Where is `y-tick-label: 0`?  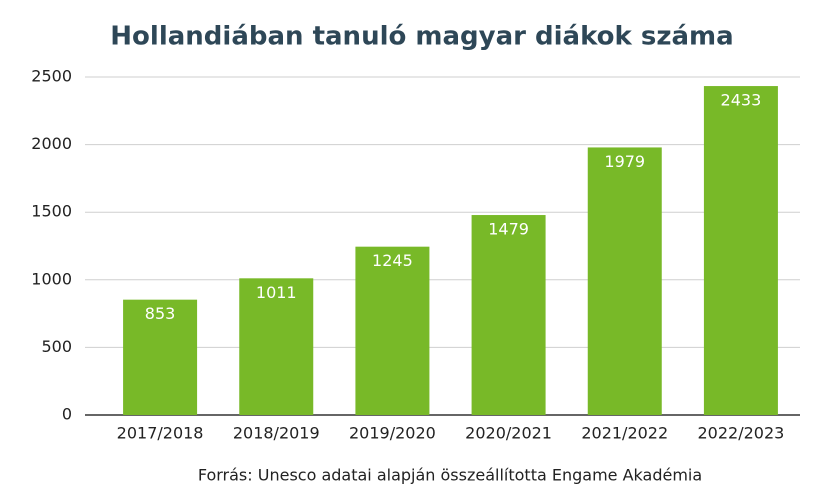 y-tick-label: 0 is located at coordinates (67, 414).